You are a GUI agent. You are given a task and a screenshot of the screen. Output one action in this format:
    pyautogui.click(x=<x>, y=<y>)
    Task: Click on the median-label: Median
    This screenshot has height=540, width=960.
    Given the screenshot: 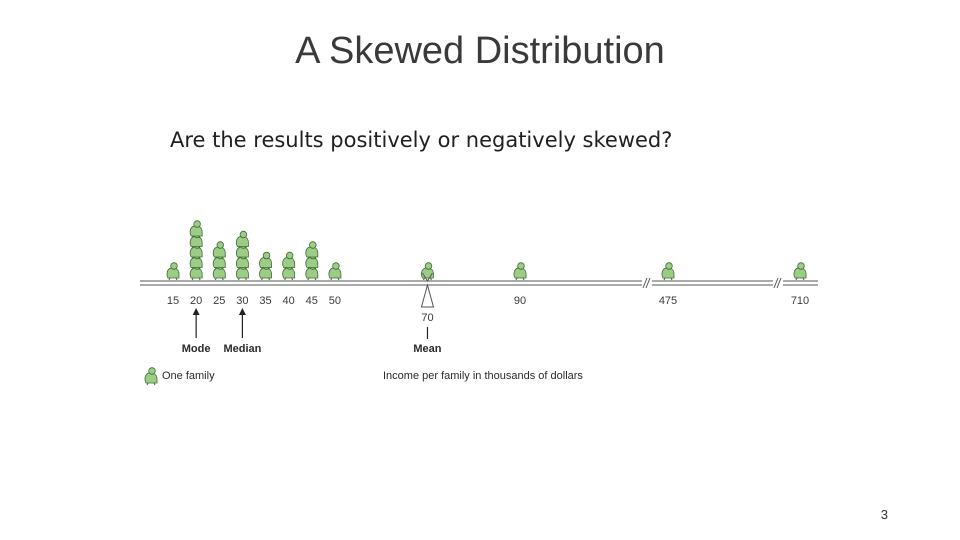 What is the action you would take?
    pyautogui.click(x=242, y=349)
    